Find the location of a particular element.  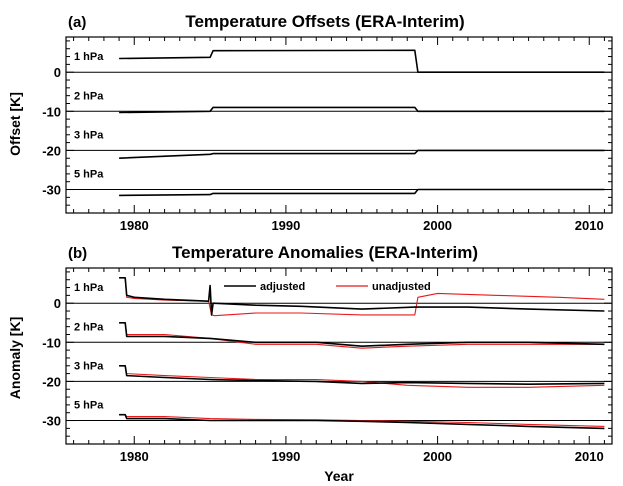

panel-a-x-tick-label: 1980 is located at coordinates (134, 225).